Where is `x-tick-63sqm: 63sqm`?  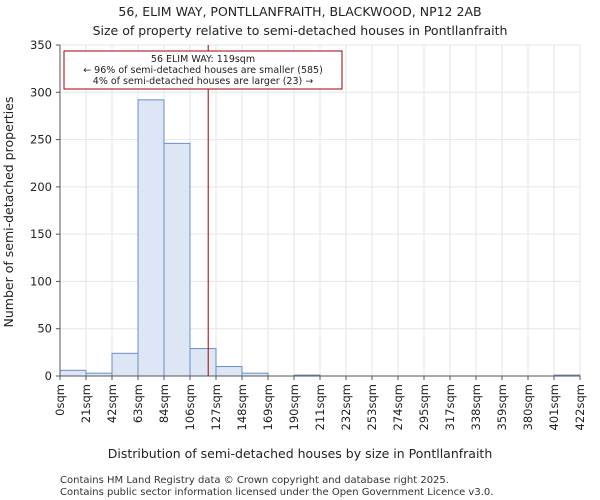 x-tick-63sqm: 63sqm is located at coordinates (138, 403).